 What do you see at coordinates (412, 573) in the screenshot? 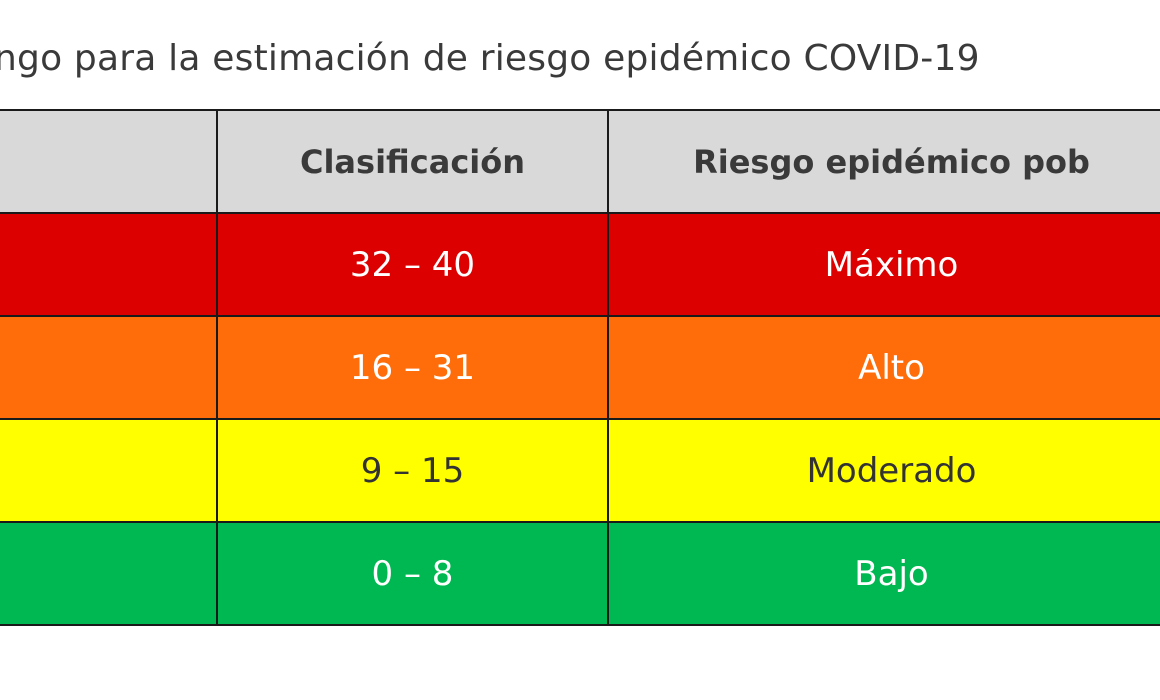
I see `range-cell: 0 – 8` at bounding box center [412, 573].